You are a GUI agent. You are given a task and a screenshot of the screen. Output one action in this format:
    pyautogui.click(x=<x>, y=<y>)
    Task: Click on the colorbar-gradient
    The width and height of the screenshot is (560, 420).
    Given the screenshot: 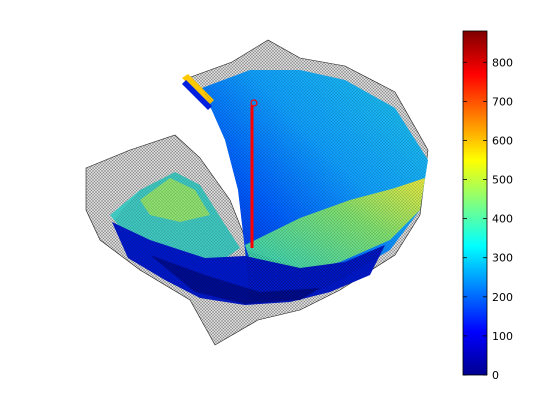 What is the action you would take?
    pyautogui.click(x=475, y=203)
    